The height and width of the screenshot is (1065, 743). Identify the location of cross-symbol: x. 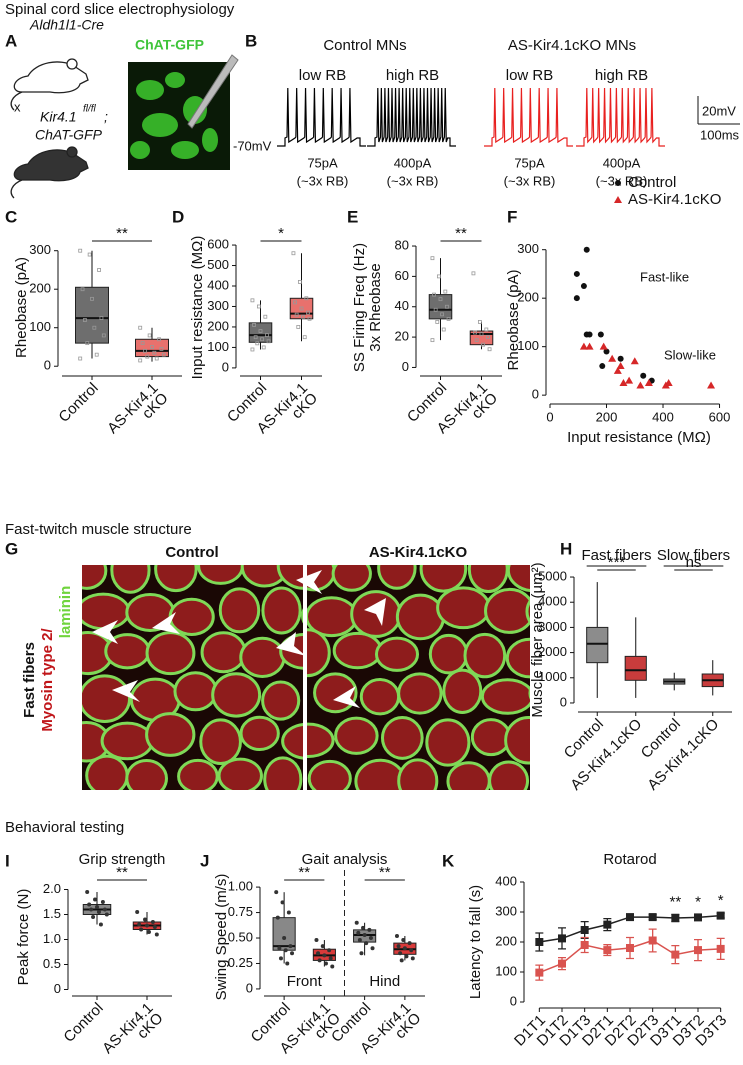
(17, 106).